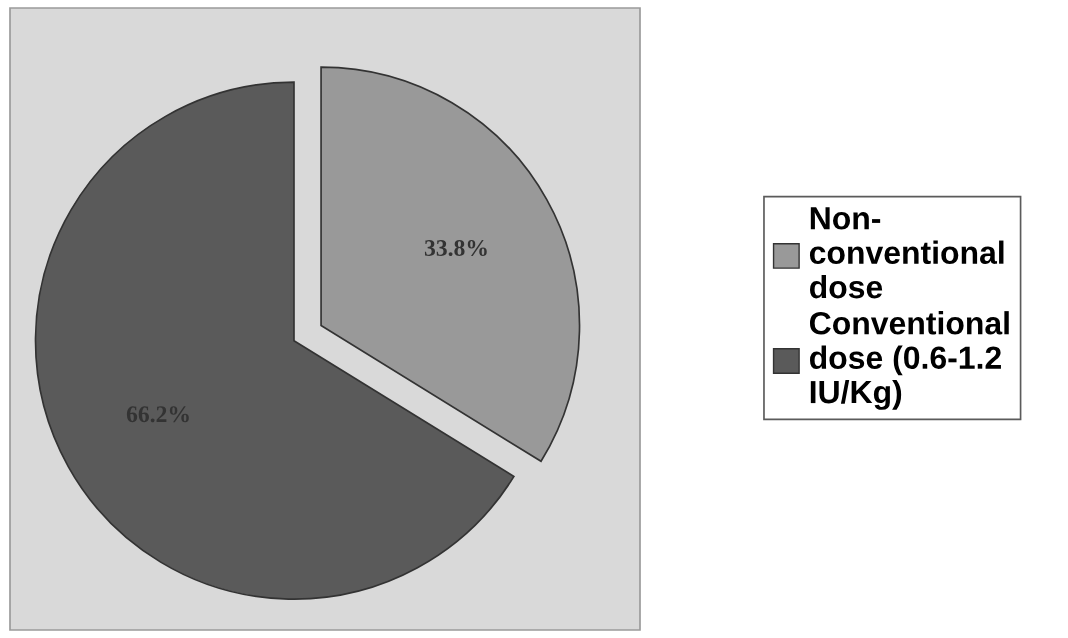 Image resolution: width=1068 pixels, height=638 pixels. I want to click on legend-label: Non- conventional dose, so click(906, 253).